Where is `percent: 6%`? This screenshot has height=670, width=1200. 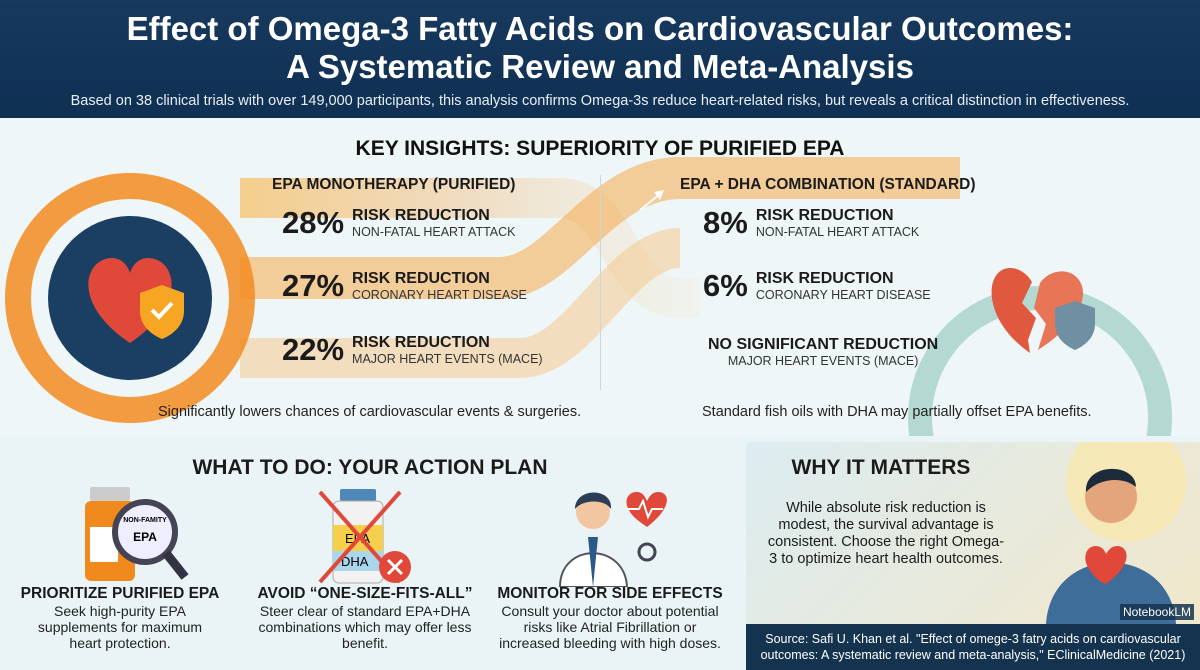 percent: 6% is located at coordinates (725, 285).